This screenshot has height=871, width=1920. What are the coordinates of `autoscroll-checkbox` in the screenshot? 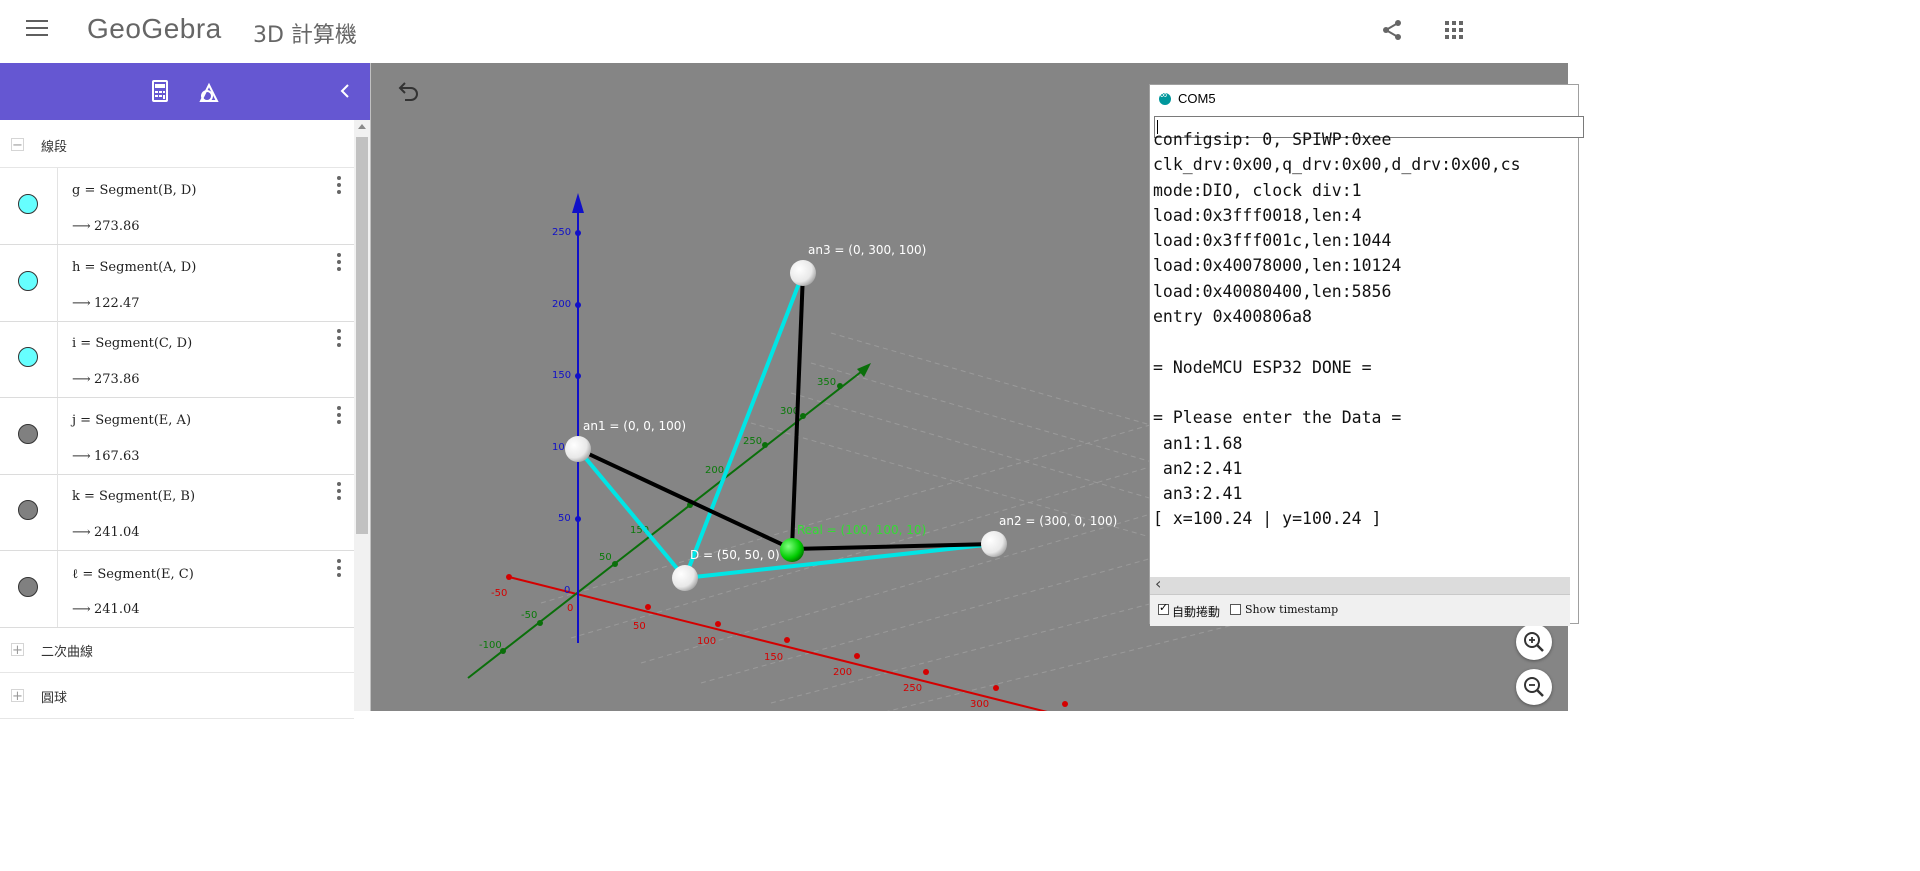 It's located at (1163, 608).